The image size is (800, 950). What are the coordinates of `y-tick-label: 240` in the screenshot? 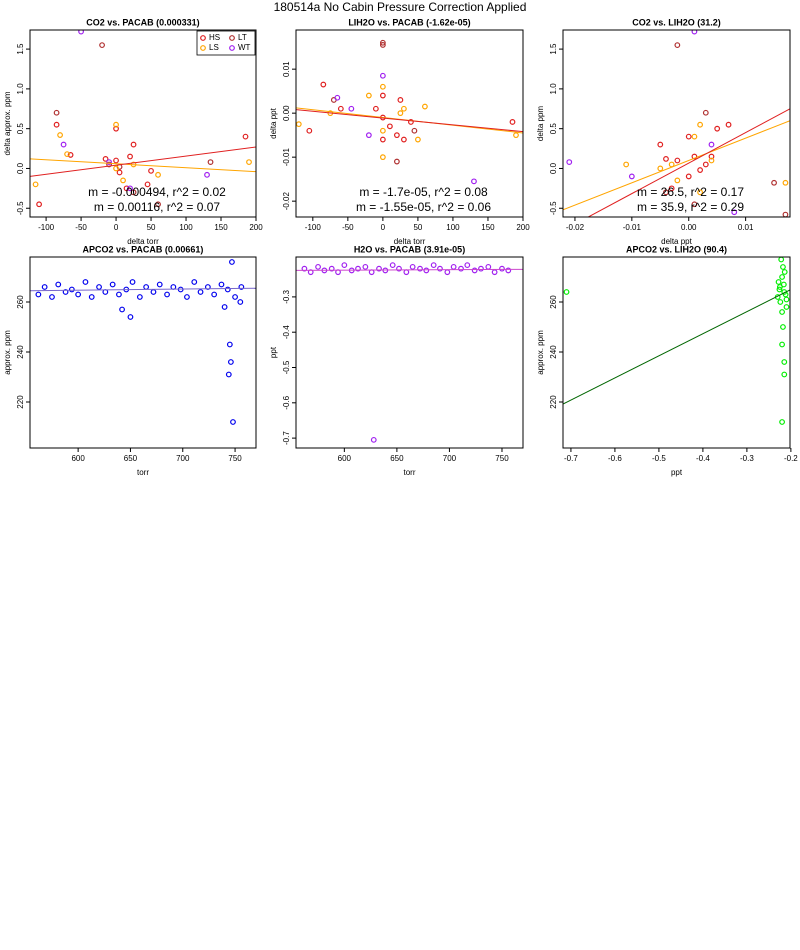 It's located at (20, 352).